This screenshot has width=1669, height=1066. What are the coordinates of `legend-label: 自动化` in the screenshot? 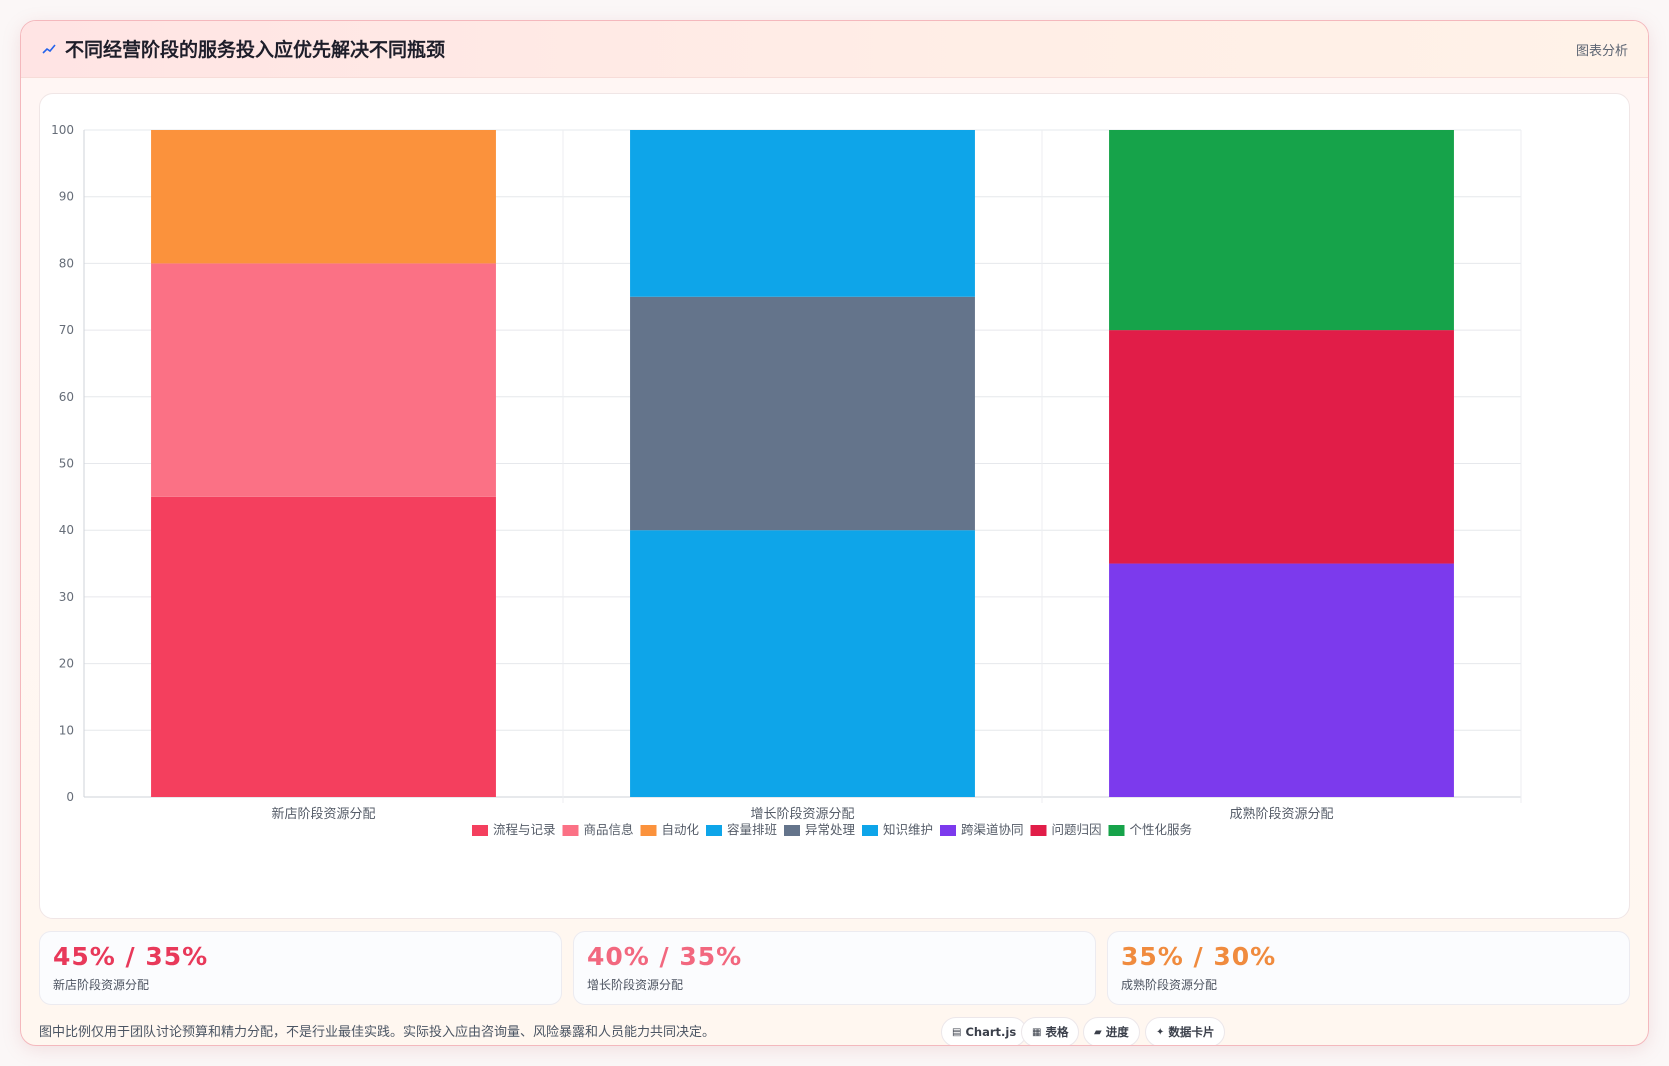 It's located at (681, 829).